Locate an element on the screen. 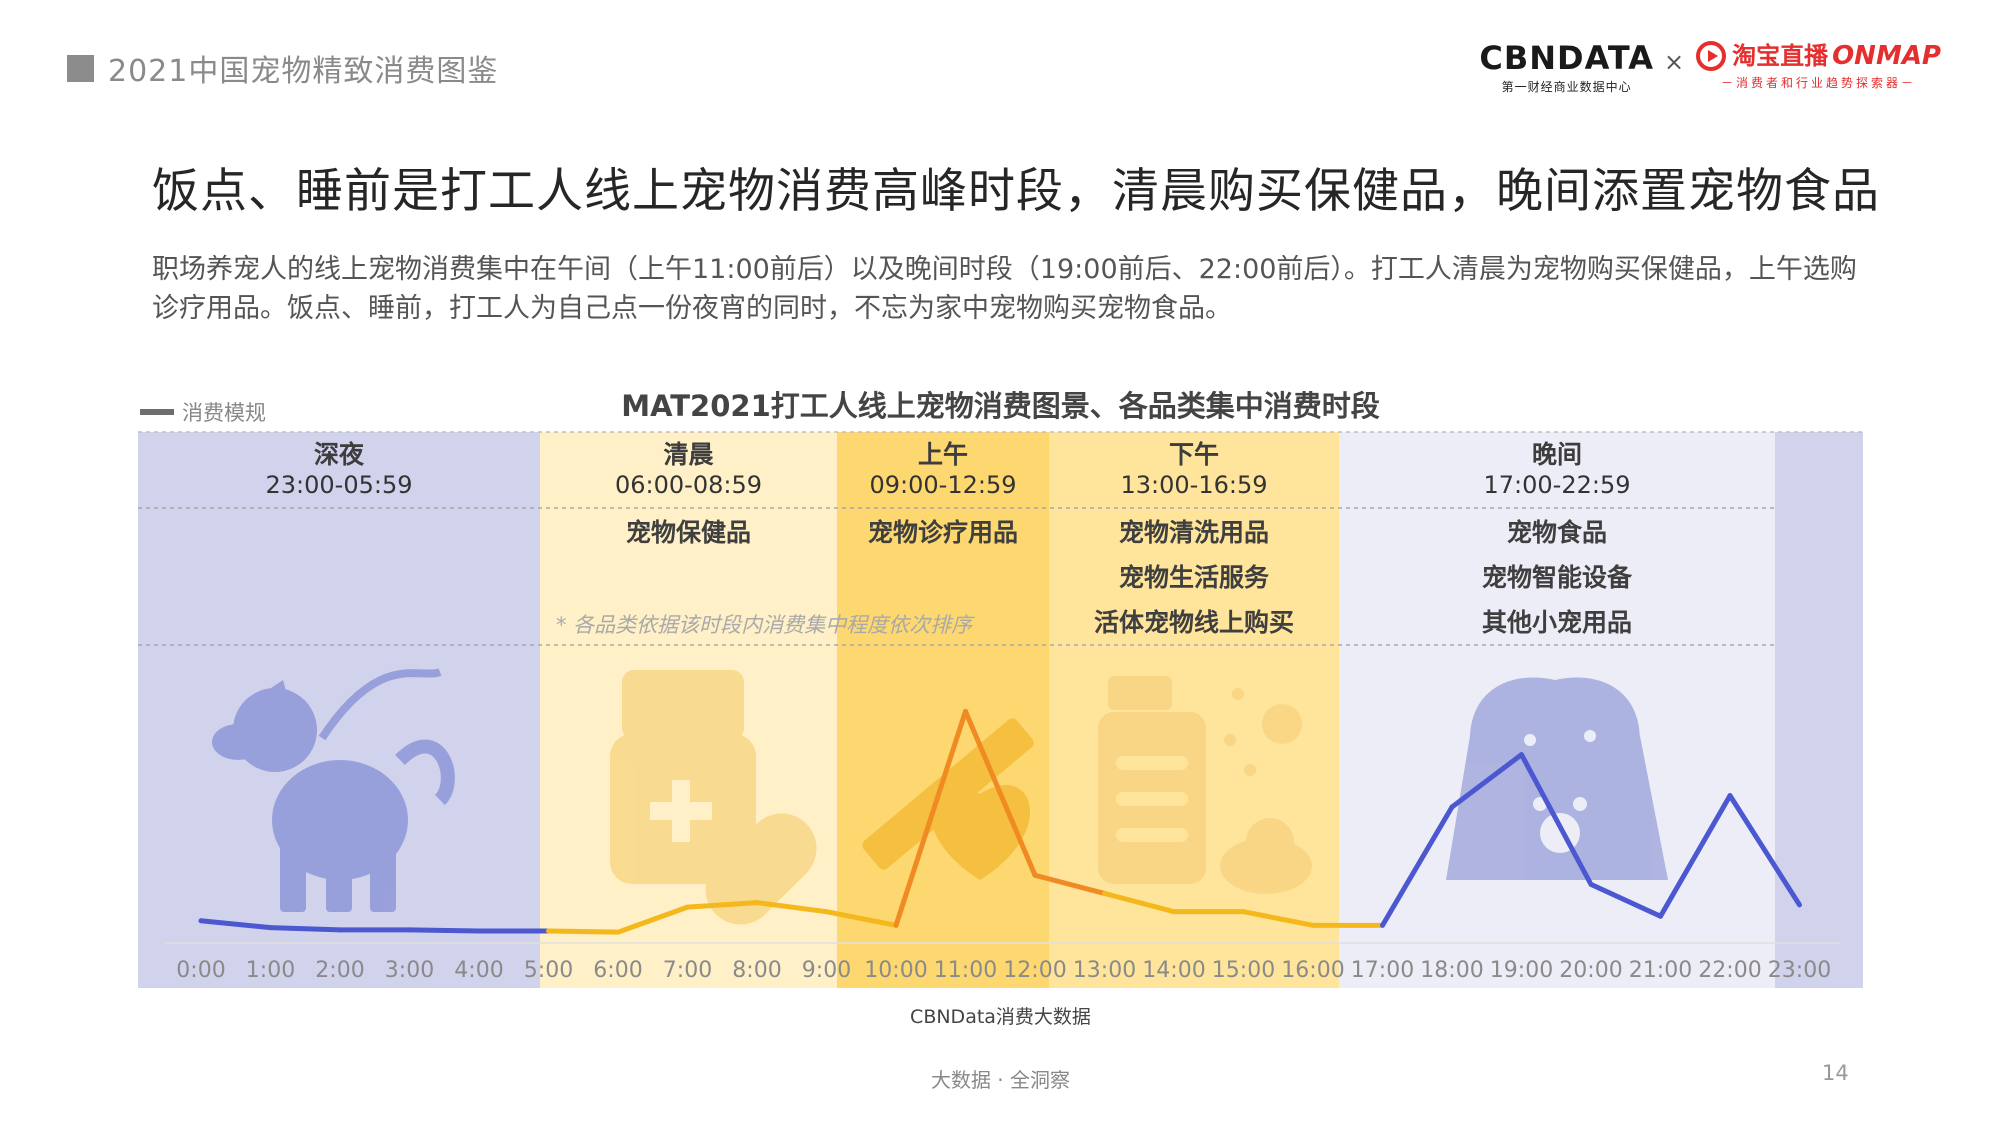 The height and width of the screenshot is (1125, 2001). category-item: 宠物生活服务 is located at coordinates (1193, 577).